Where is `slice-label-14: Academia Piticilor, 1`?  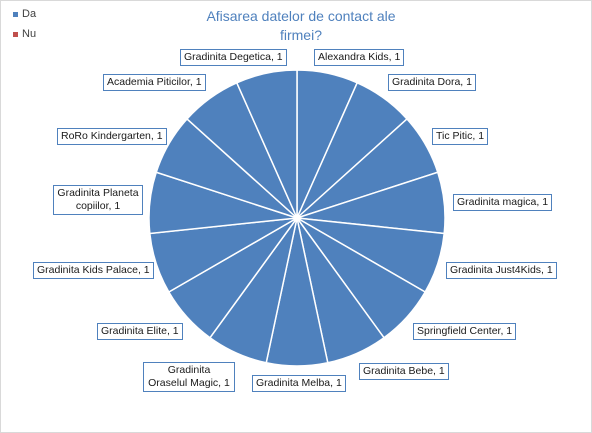
slice-label-14: Academia Piticilor, 1 is located at coordinates (154, 82).